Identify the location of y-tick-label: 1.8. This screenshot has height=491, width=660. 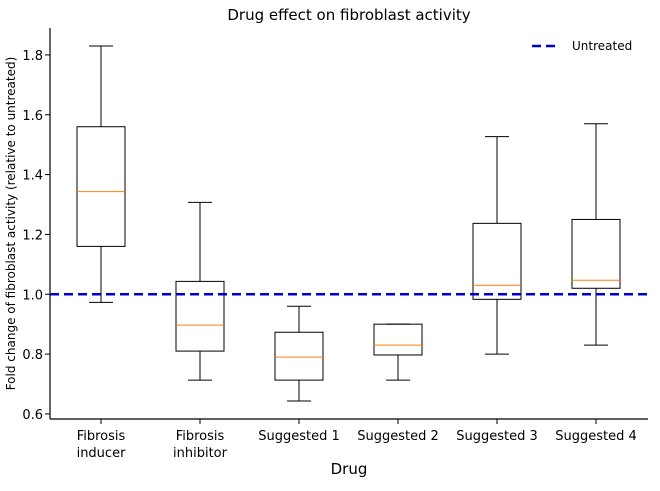
(32, 56).